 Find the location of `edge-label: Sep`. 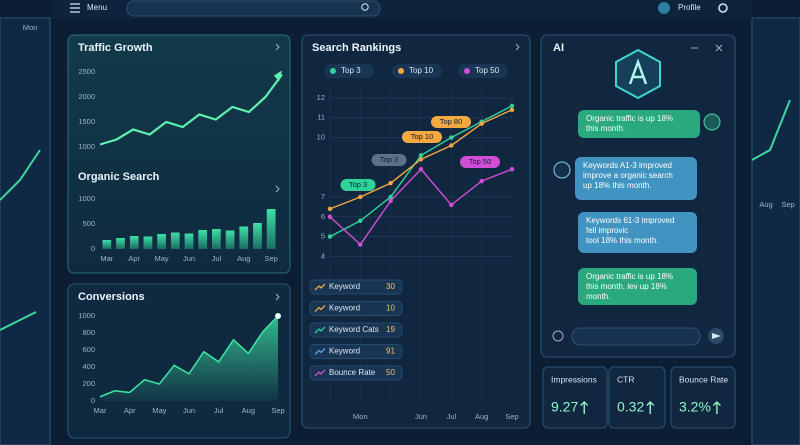

edge-label: Sep is located at coordinates (787, 204).